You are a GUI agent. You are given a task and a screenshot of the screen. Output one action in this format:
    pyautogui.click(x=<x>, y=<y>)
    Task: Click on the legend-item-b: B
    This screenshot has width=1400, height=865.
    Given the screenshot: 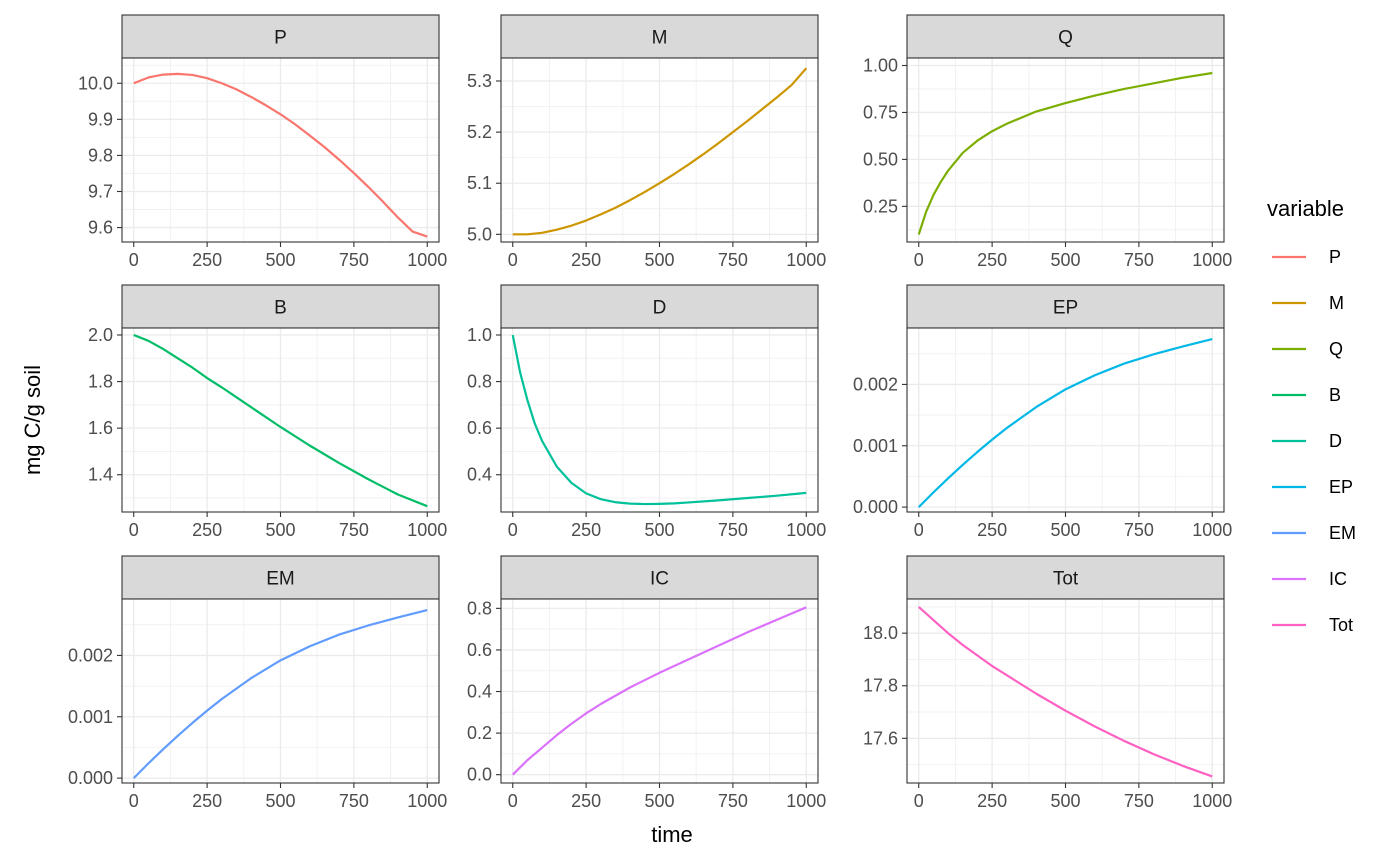 What is the action you would take?
    pyautogui.click(x=1306, y=395)
    